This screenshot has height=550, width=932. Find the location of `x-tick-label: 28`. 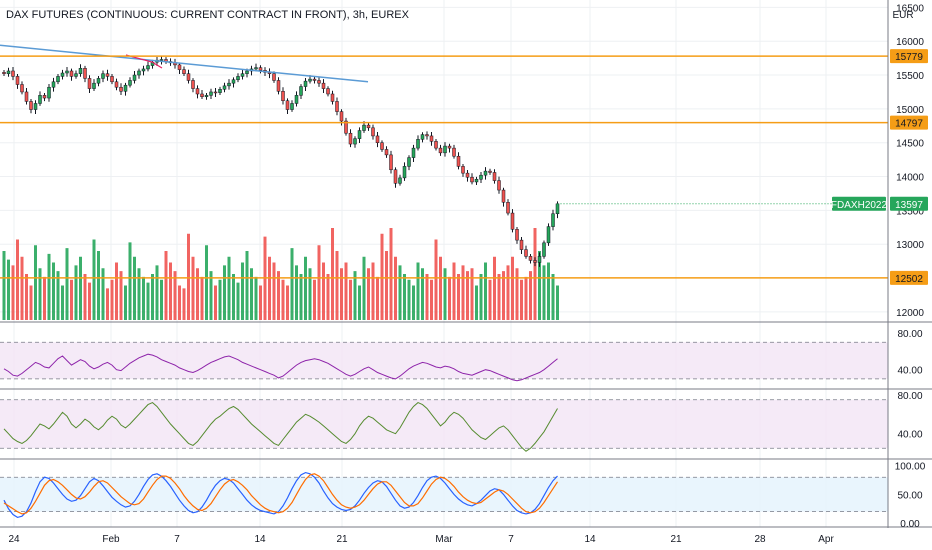

x-tick-label: 28 is located at coordinates (760, 539).